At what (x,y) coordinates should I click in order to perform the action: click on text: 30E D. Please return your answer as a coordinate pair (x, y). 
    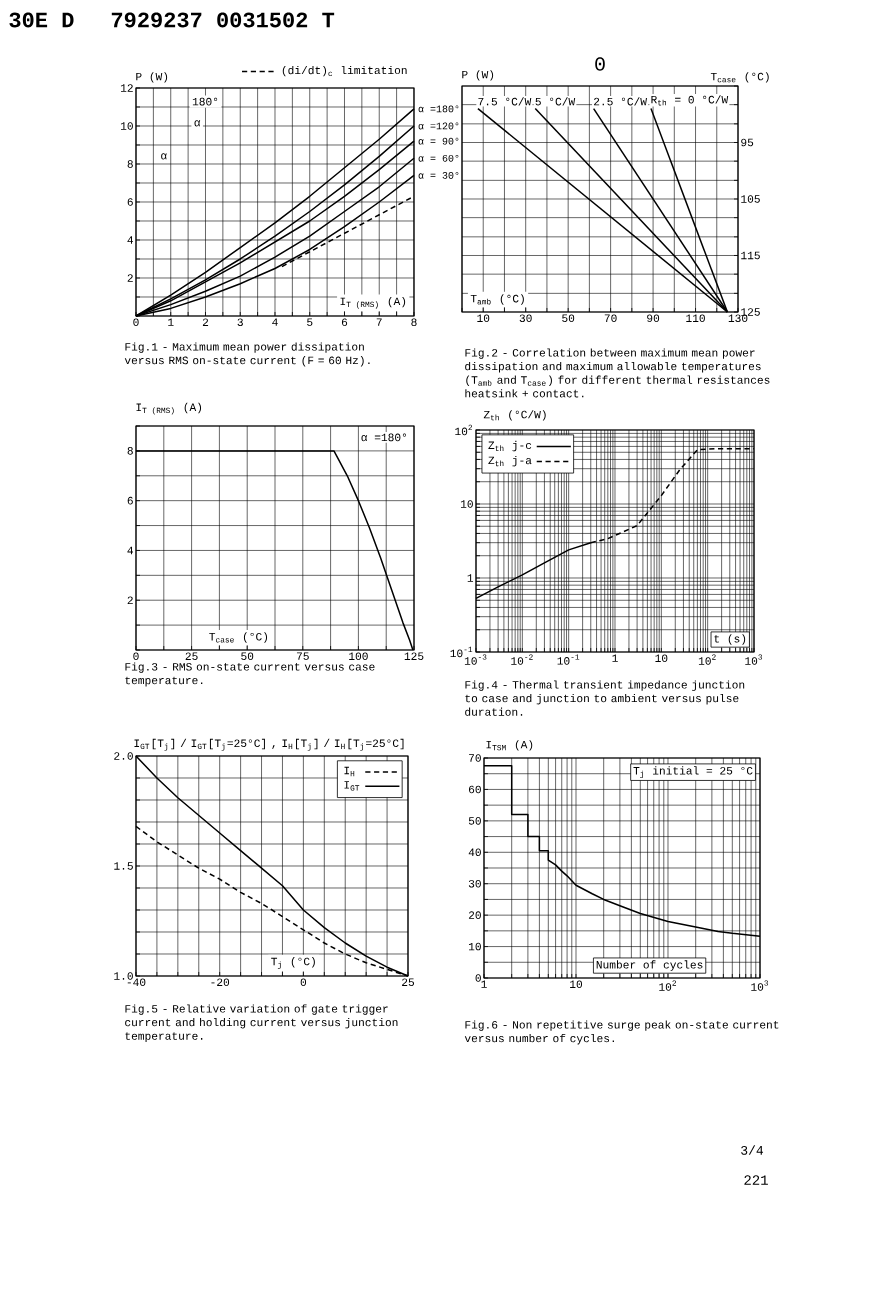
    Looking at the image, I should click on (41, 20).